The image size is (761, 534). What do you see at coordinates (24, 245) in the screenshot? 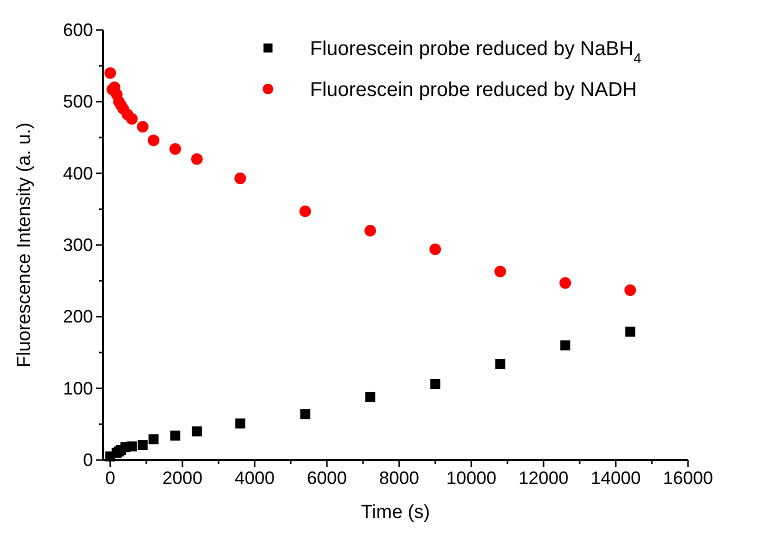
I see `y-axis-title: Fluorescence Intensity (a. u.)` at bounding box center [24, 245].